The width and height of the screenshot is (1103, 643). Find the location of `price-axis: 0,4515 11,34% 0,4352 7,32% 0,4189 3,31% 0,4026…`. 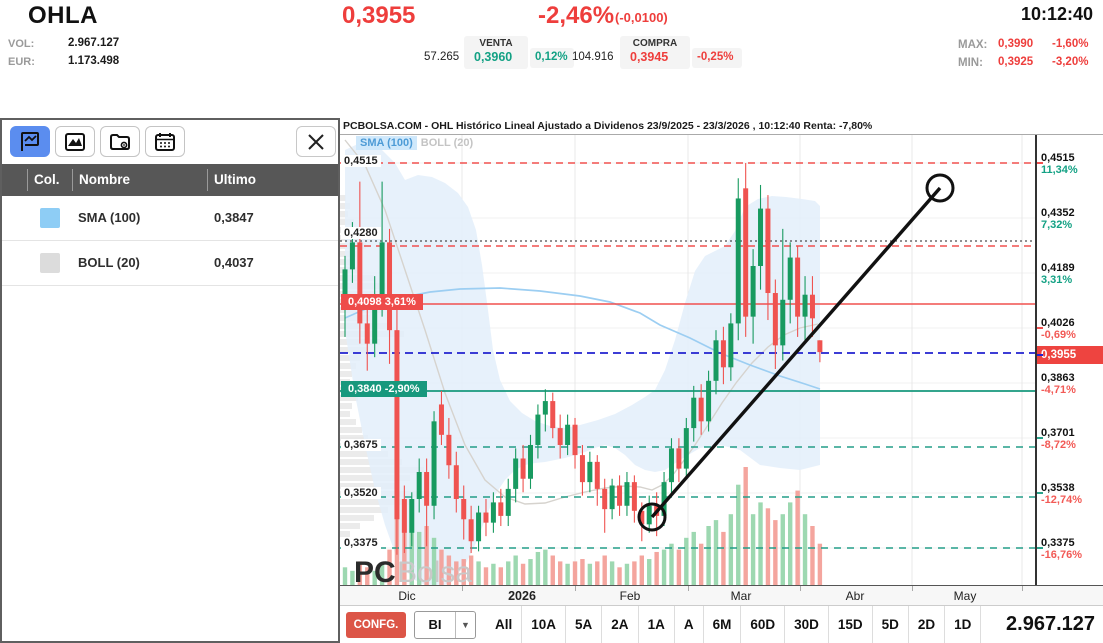

price-axis: 0,4515 11,34% 0,4352 7,32% 0,4189 3,31% 0,4026… is located at coordinates (1069, 360).